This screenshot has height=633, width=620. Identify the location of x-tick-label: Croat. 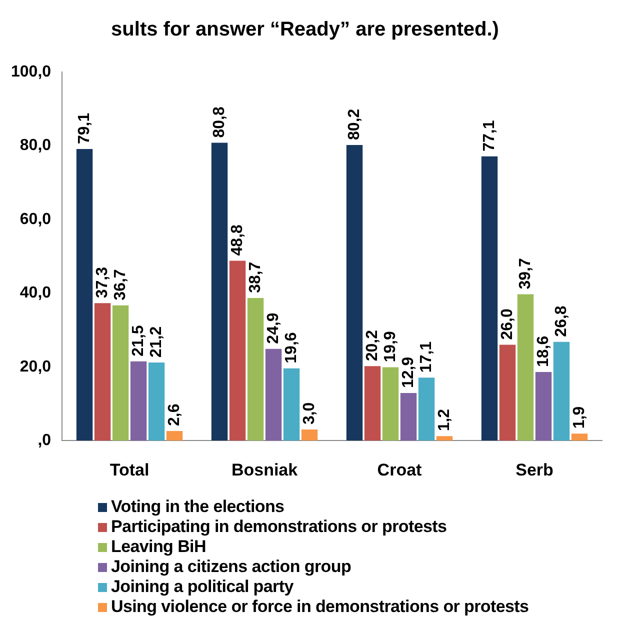
(399, 470).